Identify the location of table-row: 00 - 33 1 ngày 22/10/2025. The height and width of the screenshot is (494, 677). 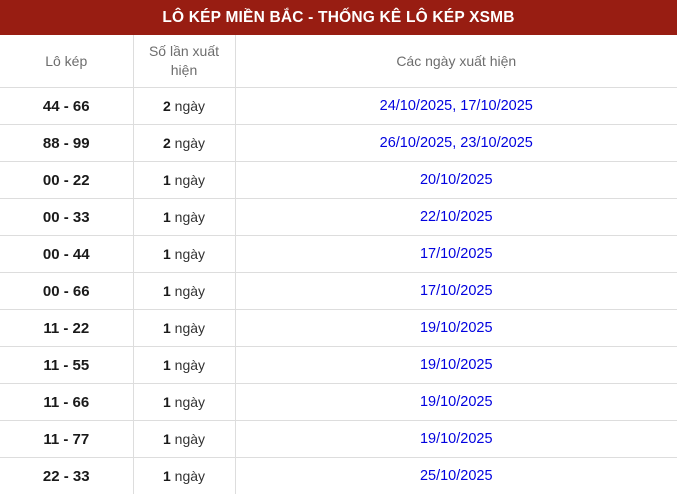
(338, 217).